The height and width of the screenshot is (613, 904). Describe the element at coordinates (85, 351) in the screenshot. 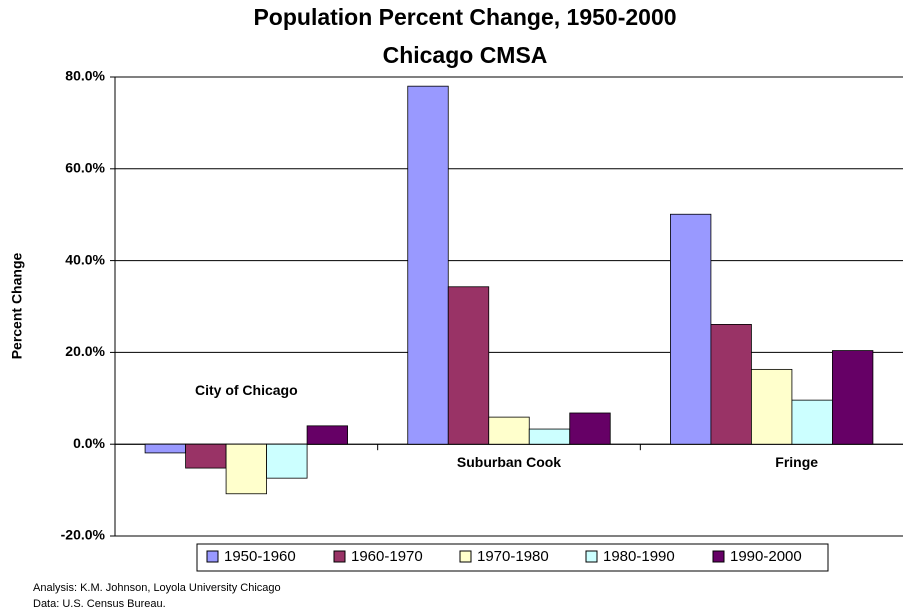

I see `y-tick-label: 20.0%` at that location.